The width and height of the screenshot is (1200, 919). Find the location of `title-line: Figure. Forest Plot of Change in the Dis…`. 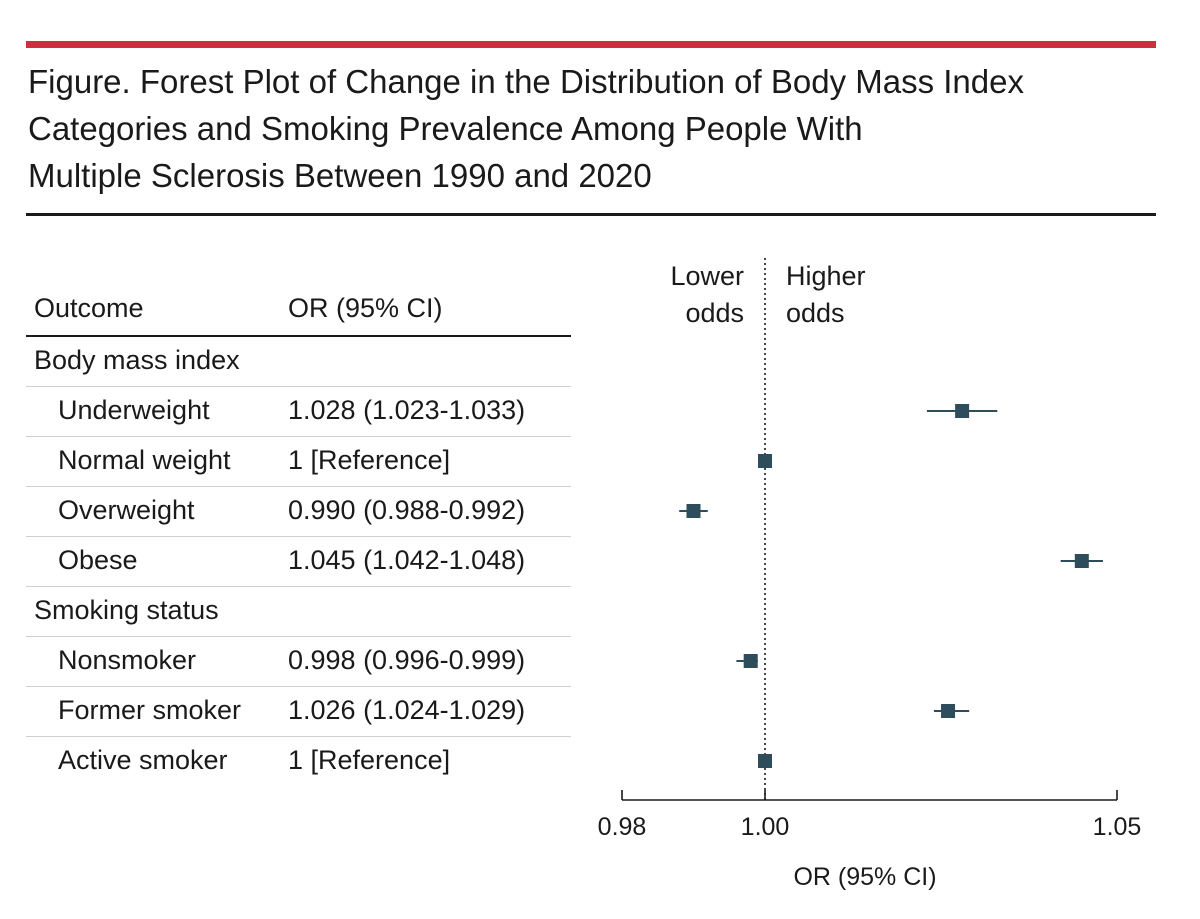

title-line: Figure. Forest Plot of Change in the Dis… is located at coordinates (526, 81).